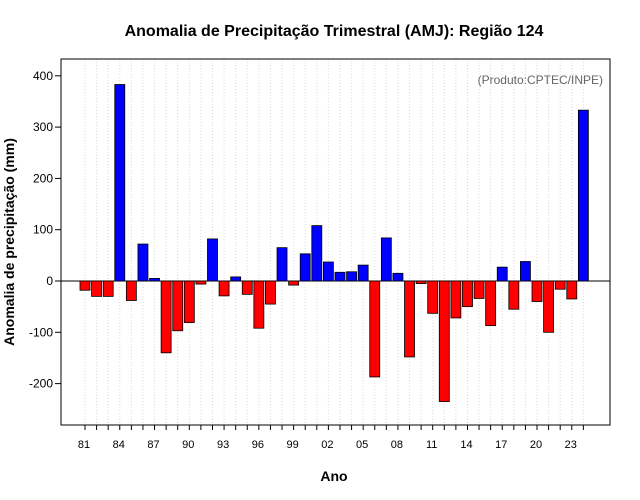  What do you see at coordinates (444, 341) in the screenshot?
I see `bar-2012` at bounding box center [444, 341].